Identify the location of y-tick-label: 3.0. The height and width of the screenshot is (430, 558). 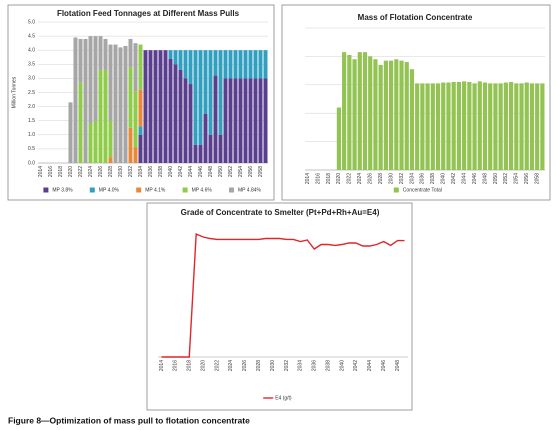
(31, 79).